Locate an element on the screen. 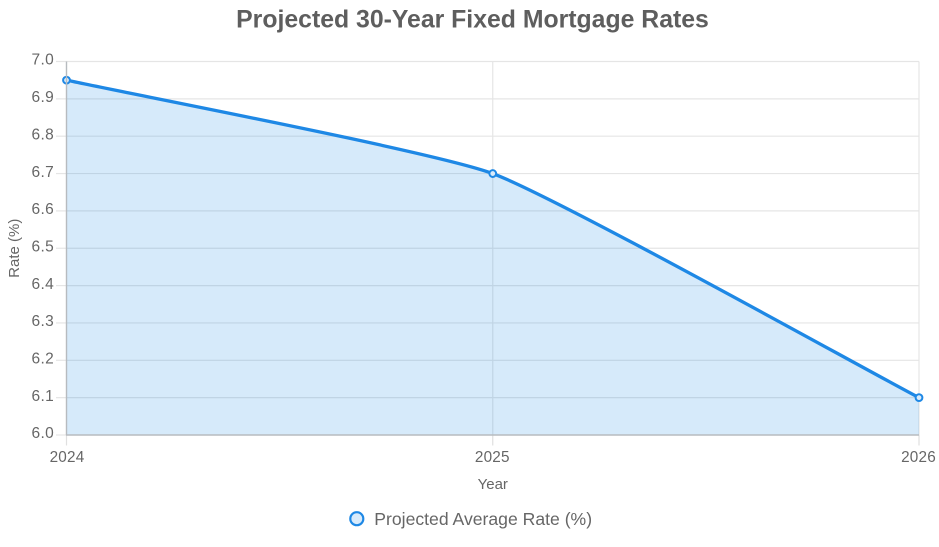  svg-text: 6.0 is located at coordinates (43, 433).